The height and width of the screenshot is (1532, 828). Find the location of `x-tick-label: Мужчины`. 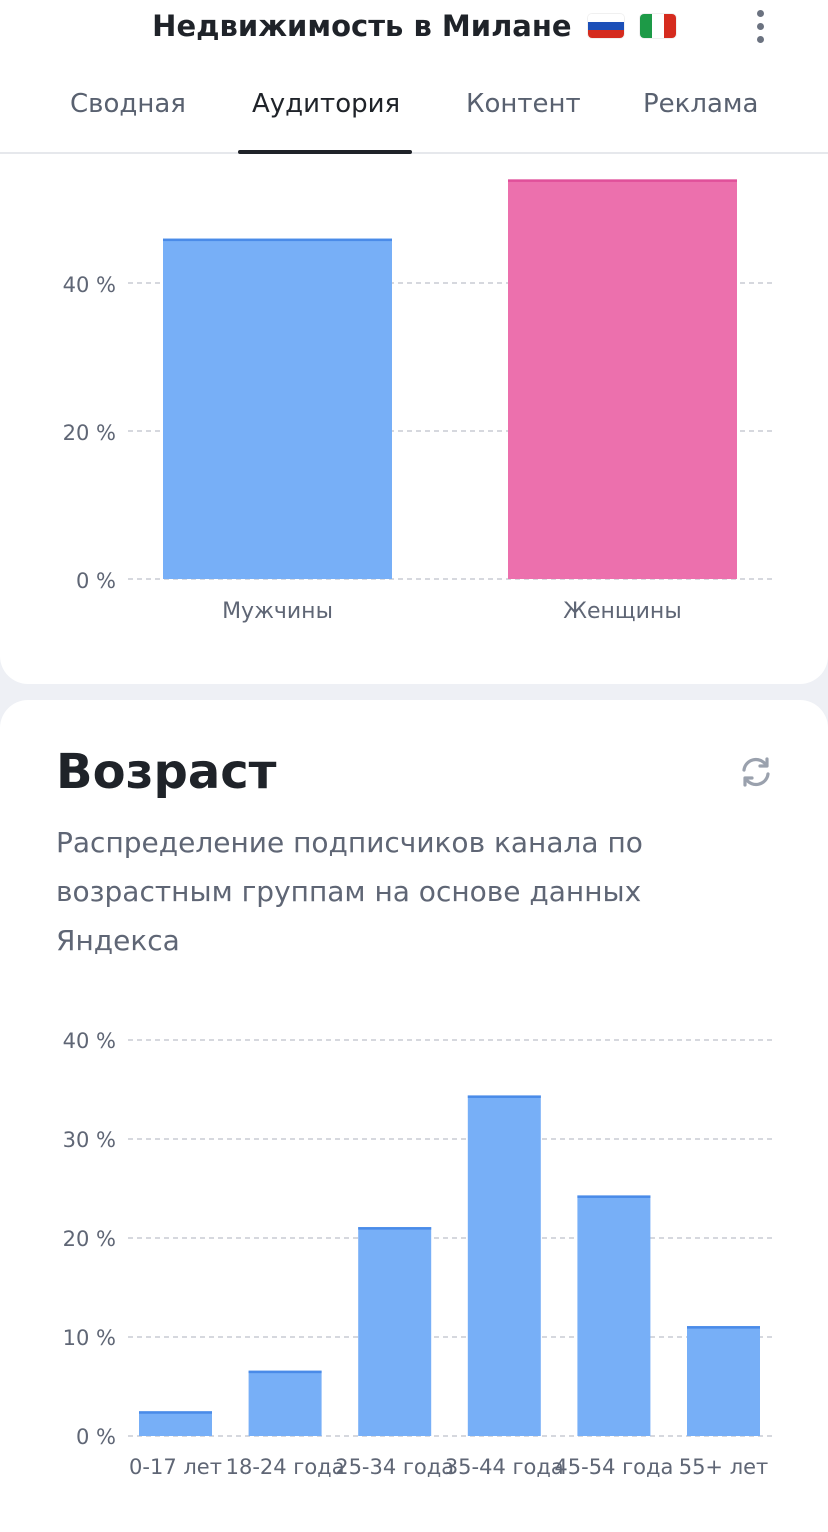

x-tick-label: Мужчины is located at coordinates (277, 611).